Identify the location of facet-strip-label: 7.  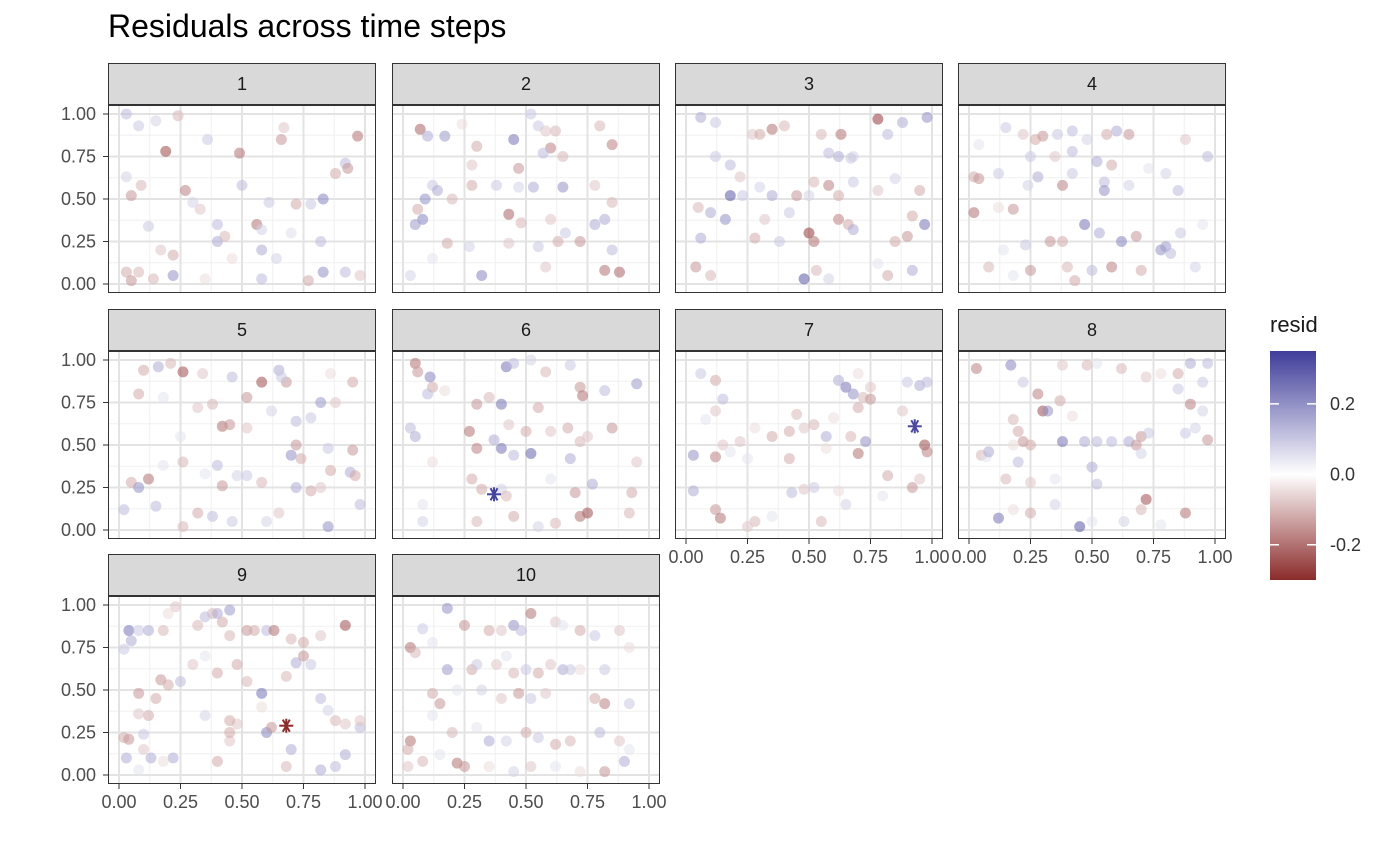
(809, 330).